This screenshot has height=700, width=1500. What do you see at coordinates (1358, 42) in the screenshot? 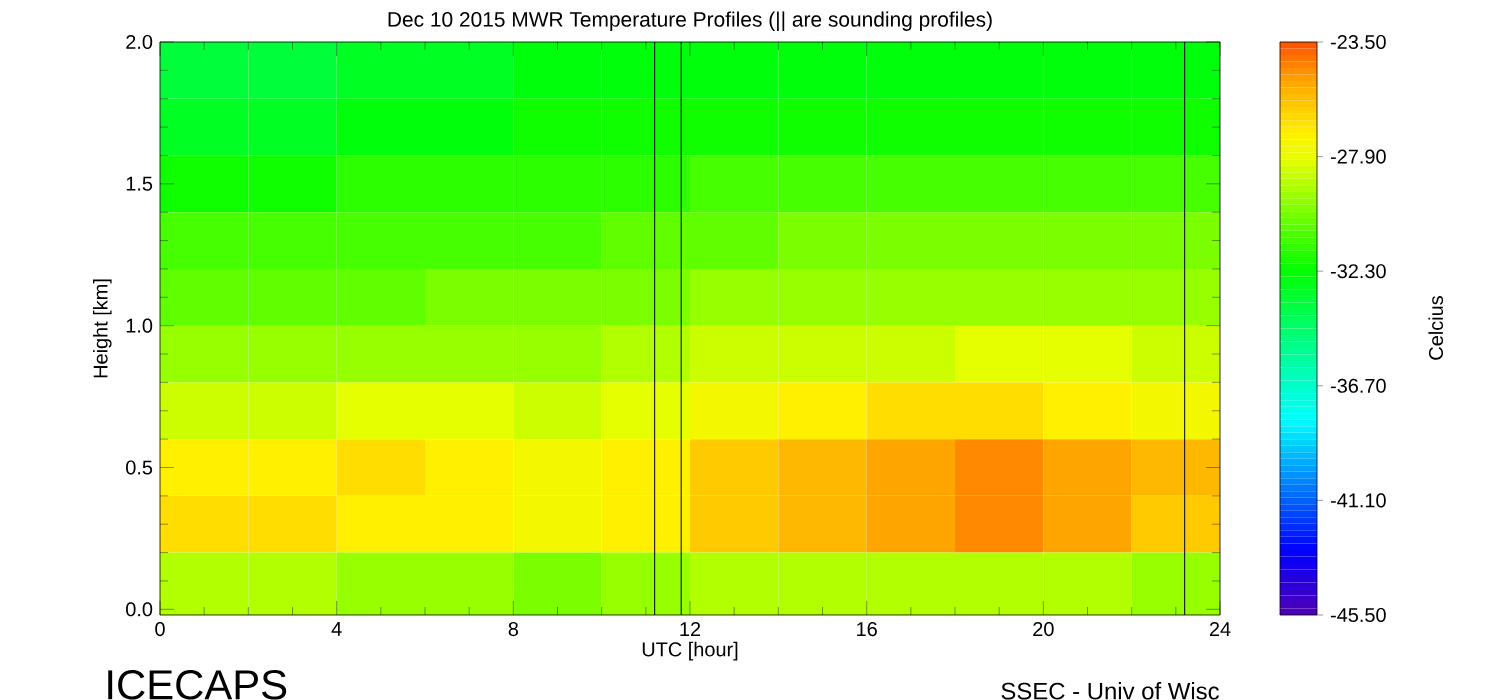
I see `color-bar-label: -23.50` at bounding box center [1358, 42].